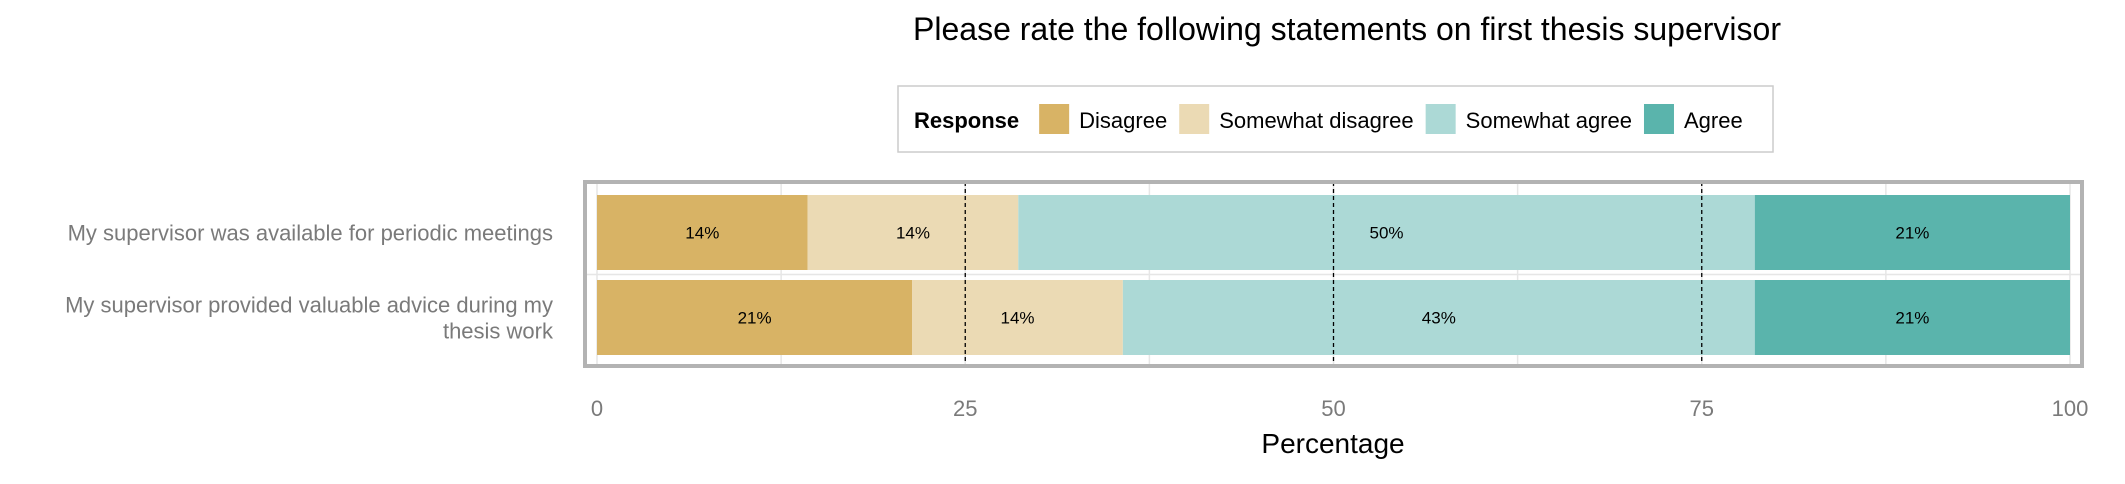  I want to click on data-label: 43%, so click(1439, 318).